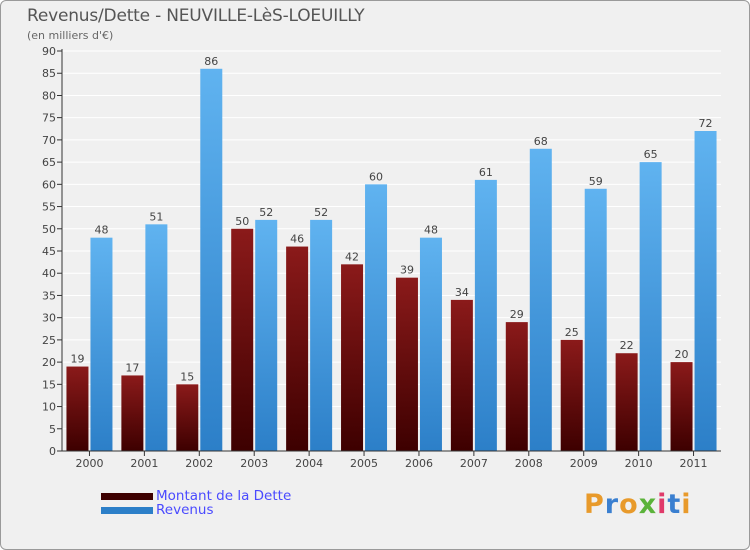 The width and height of the screenshot is (750, 550). I want to click on y-tick-label: 85, so click(49, 73).